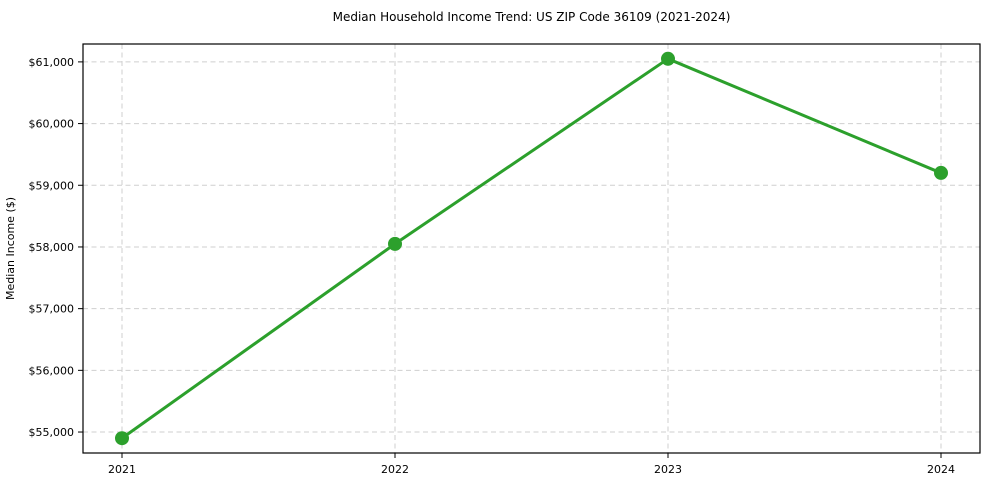 The height and width of the screenshot is (490, 989). I want to click on y-axis-label: Median Income ($), so click(10, 248).